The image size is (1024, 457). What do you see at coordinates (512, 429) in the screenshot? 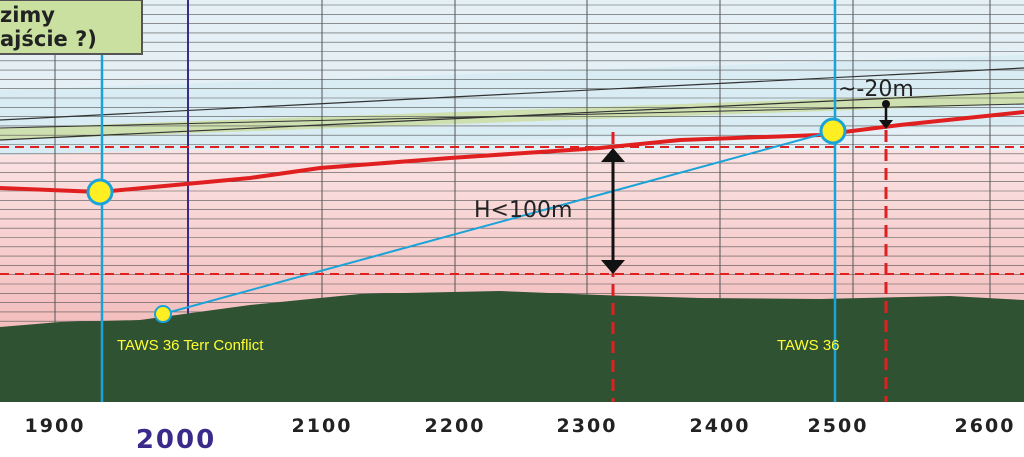
I see `axis-area` at bounding box center [512, 429].